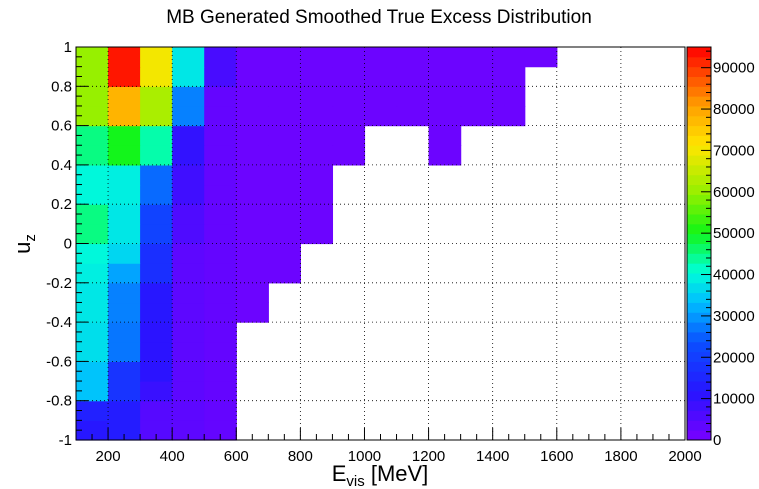 This screenshot has width=759, height=489. Describe the element at coordinates (61, 126) in the screenshot. I see `y-tick-label: 0.6` at that location.